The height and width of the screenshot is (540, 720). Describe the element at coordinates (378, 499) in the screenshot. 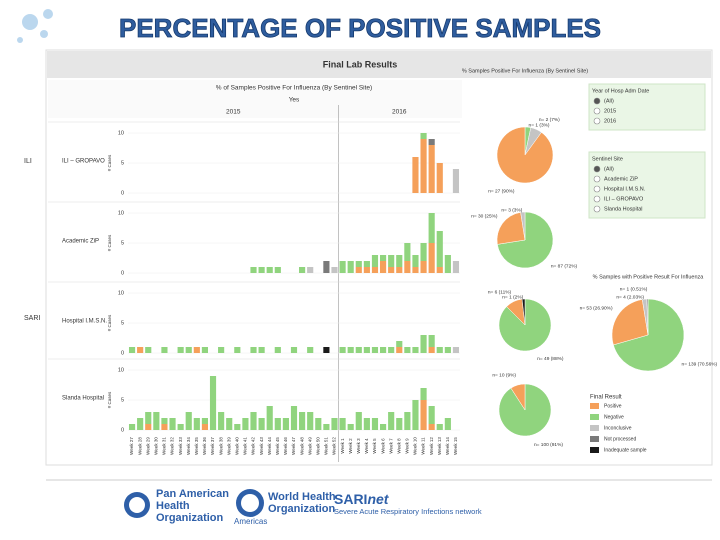

I see `logo-text: net` at that location.